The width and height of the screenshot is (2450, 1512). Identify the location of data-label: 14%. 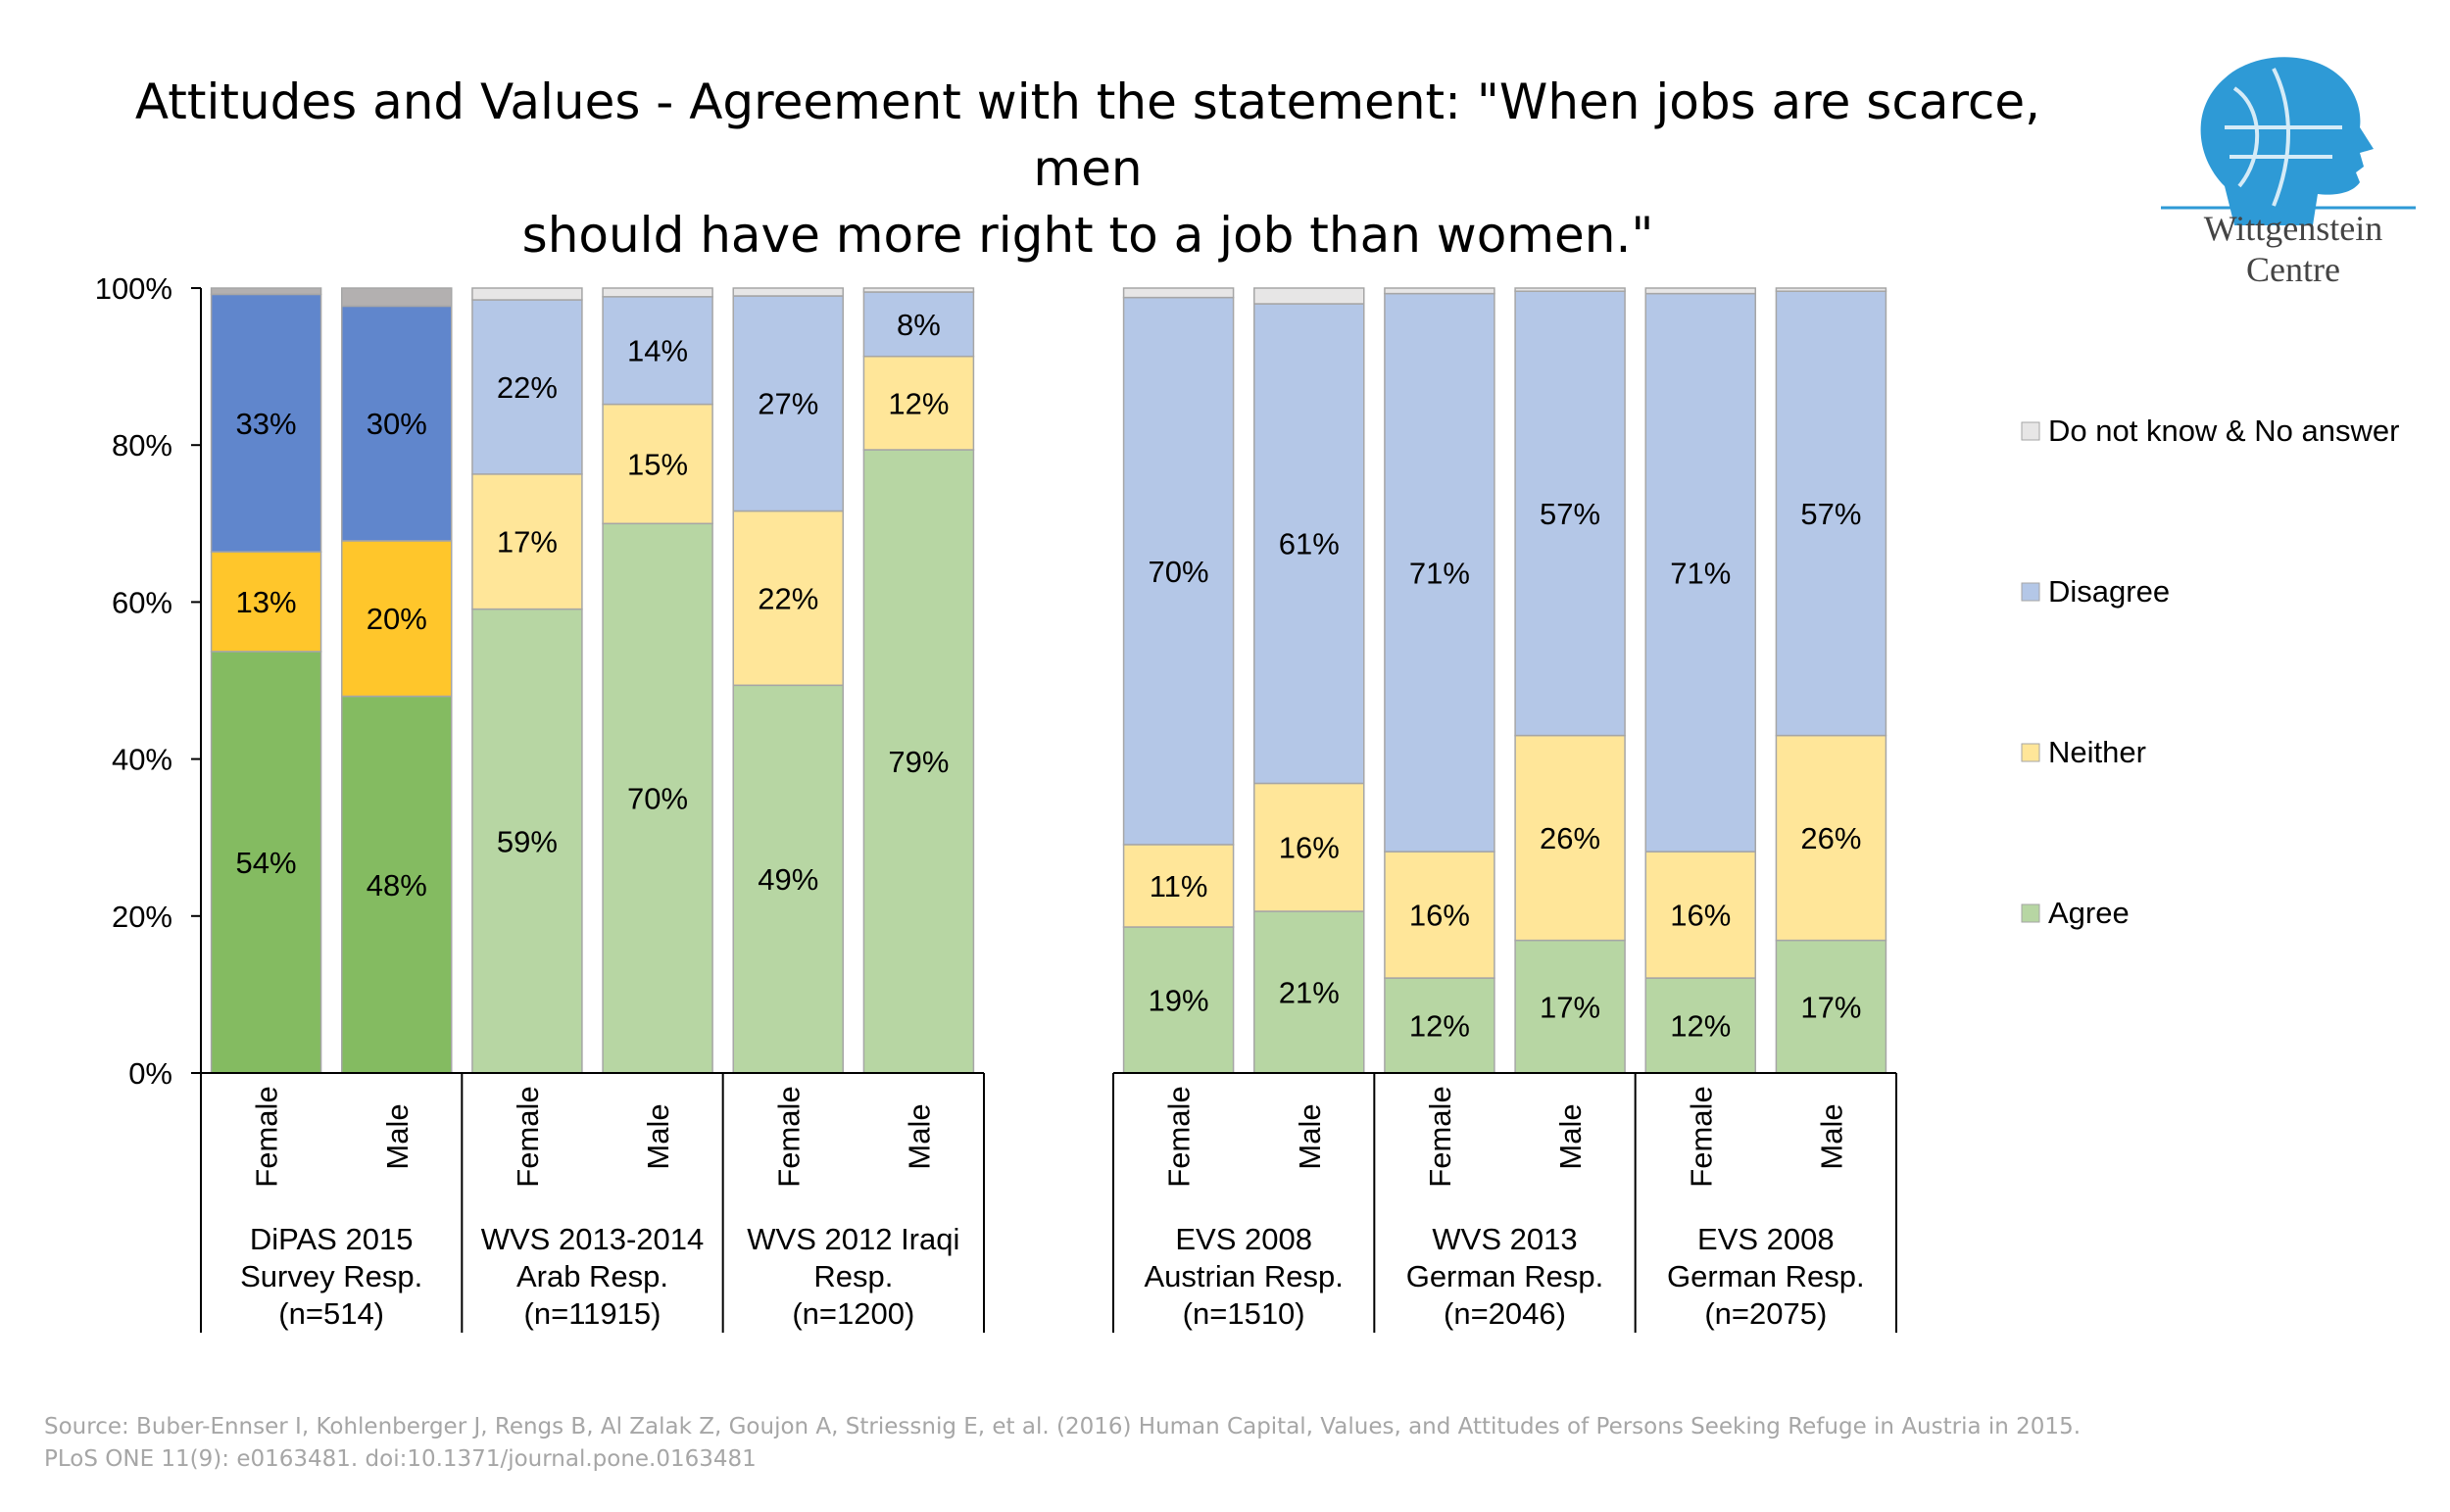
(657, 351).